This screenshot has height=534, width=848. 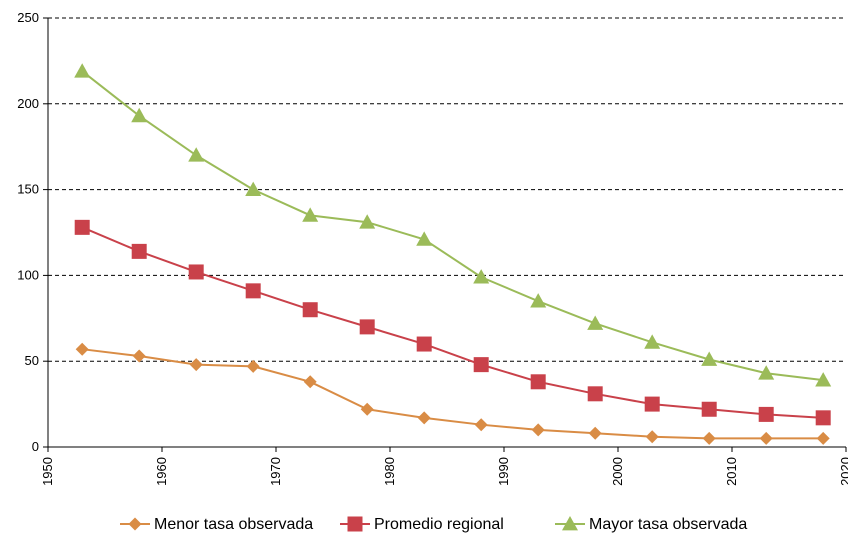 What do you see at coordinates (28, 189) in the screenshot?
I see `y-tick-label: 150` at bounding box center [28, 189].